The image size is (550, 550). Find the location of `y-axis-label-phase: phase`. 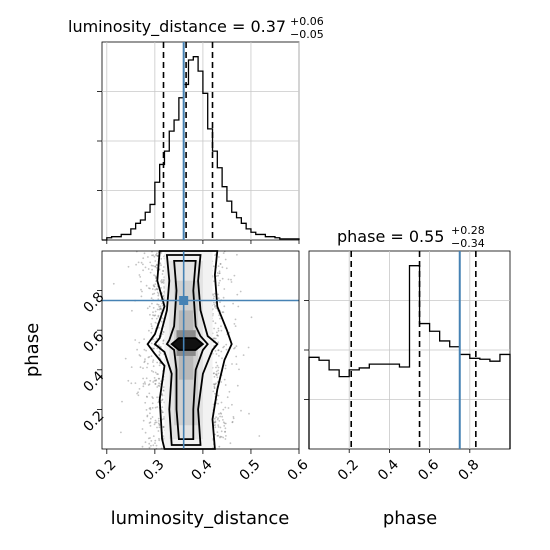

y-axis-label-phase: phase is located at coordinates (32, 350).